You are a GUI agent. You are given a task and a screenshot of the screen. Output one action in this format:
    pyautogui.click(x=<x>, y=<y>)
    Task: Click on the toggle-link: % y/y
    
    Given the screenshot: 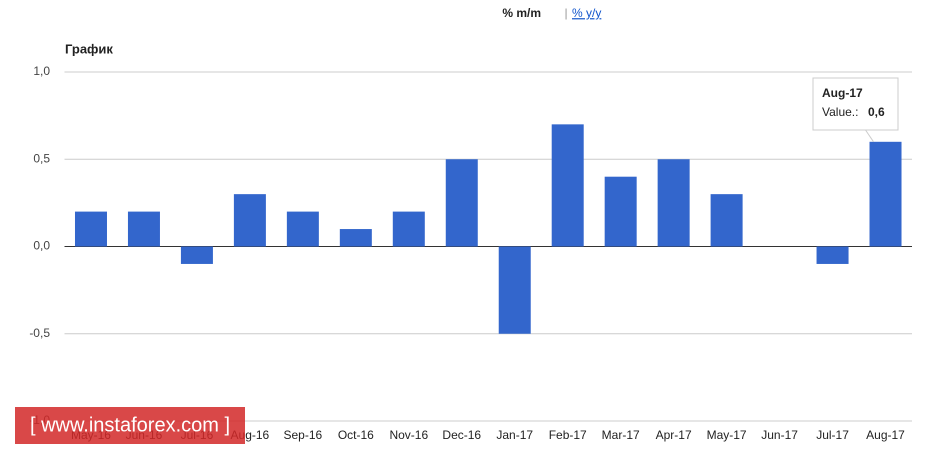 What is the action you would take?
    pyautogui.click(x=586, y=13)
    